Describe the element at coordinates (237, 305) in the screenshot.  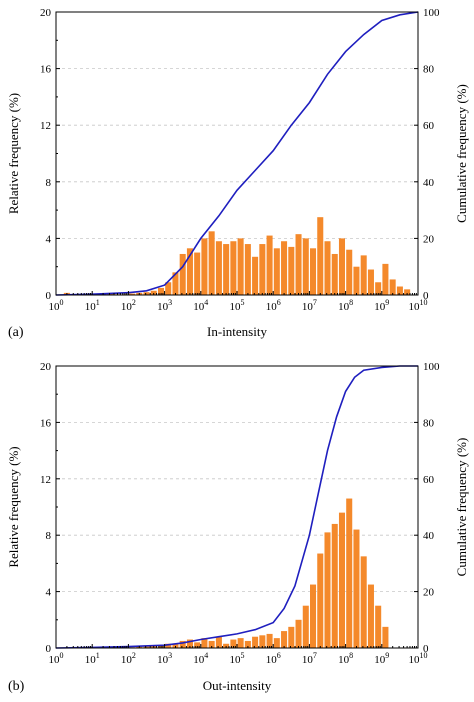
I see `panel-a-xtick-label: 10⁵` at that location.